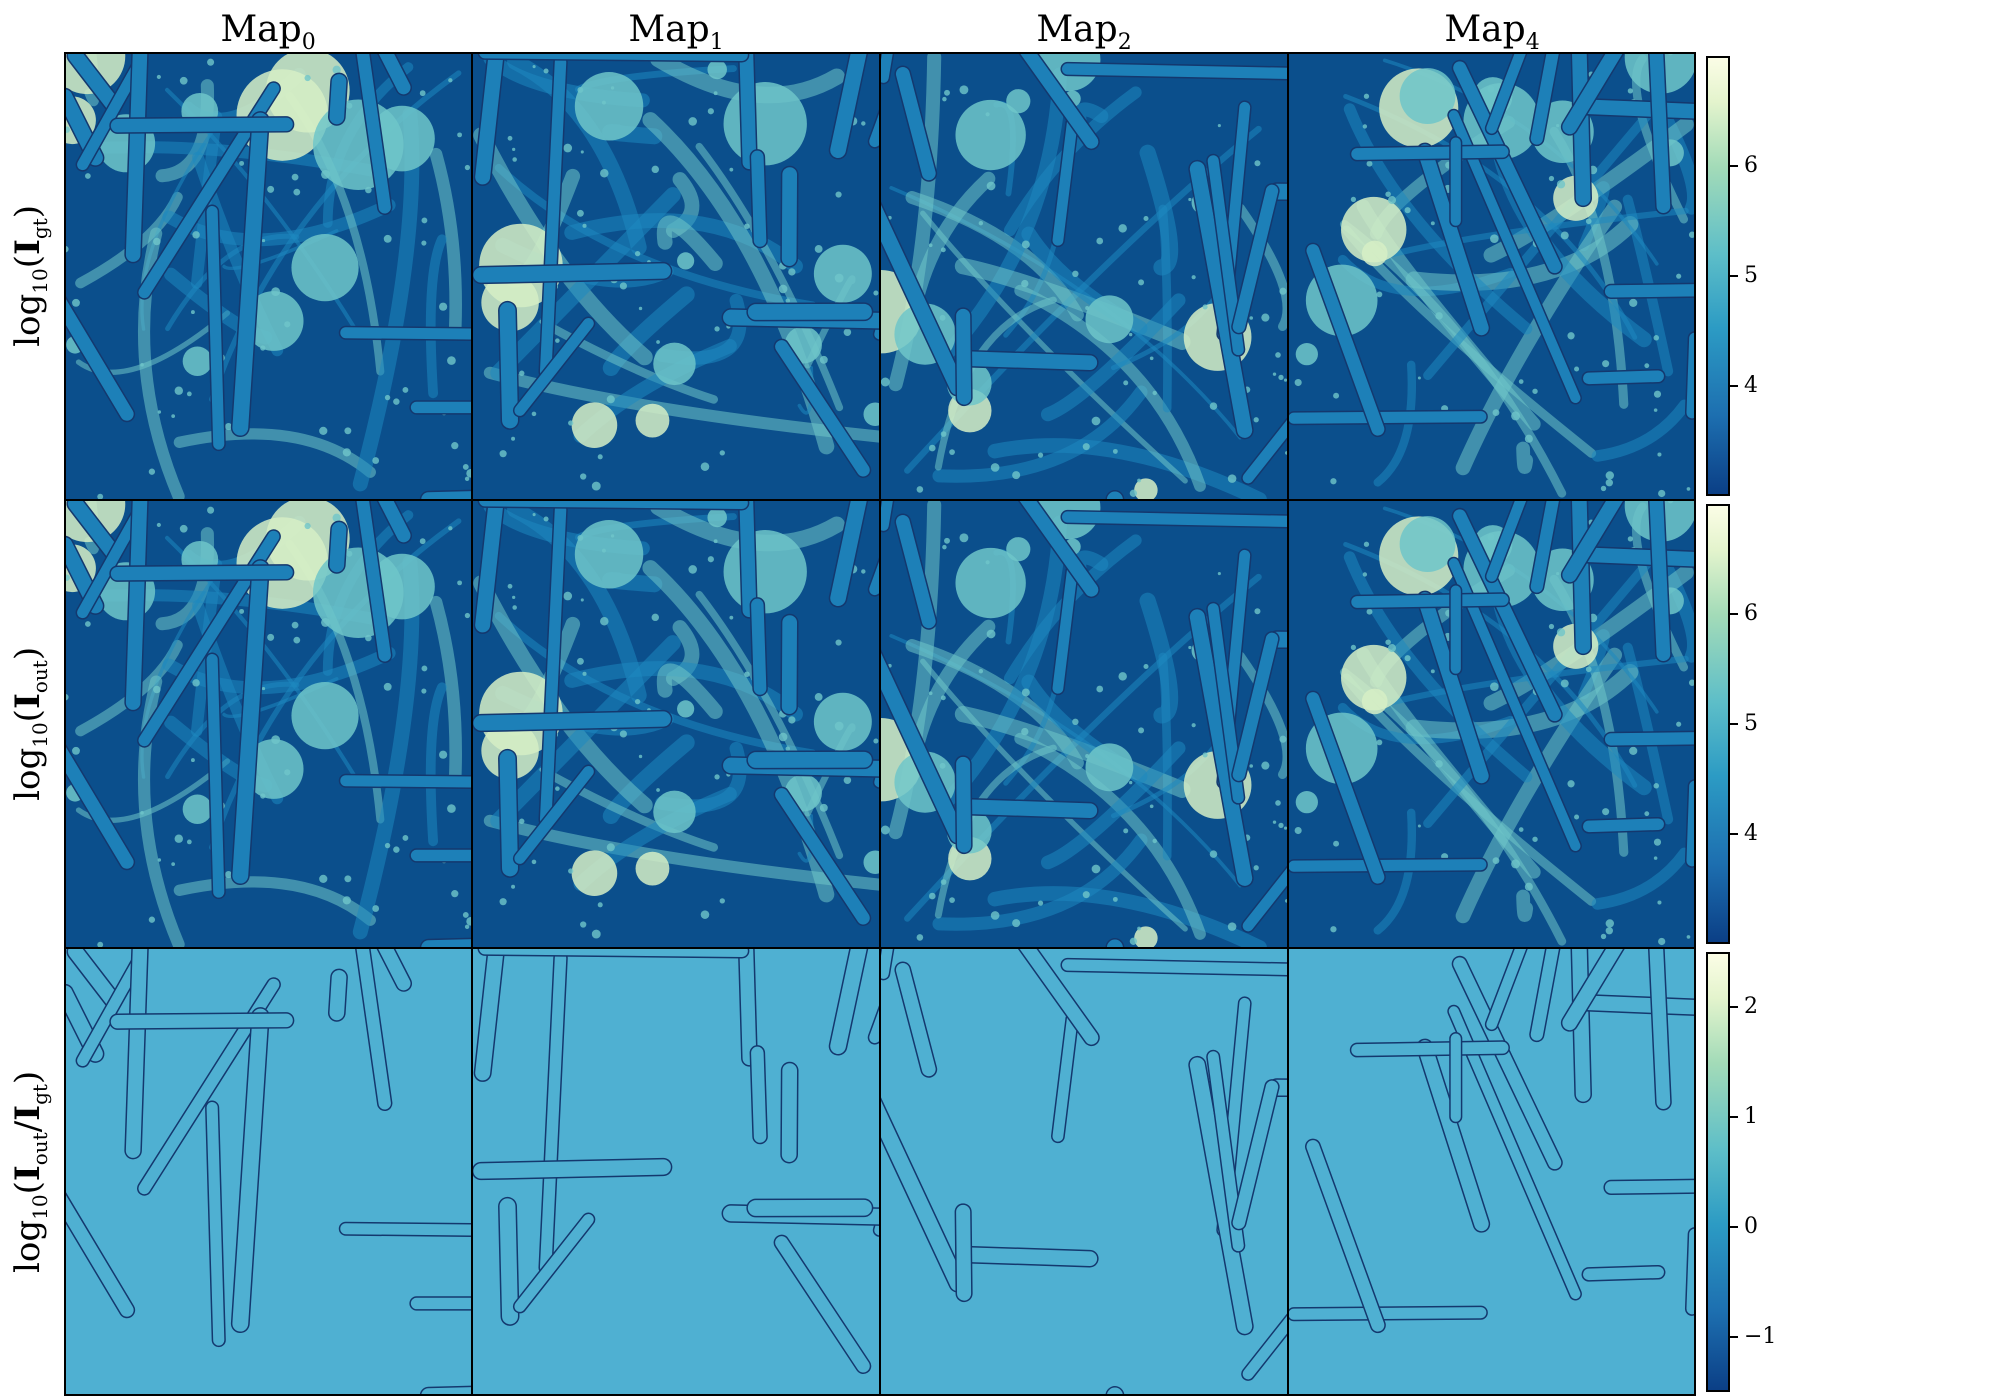 This screenshot has width=2000, height=1400. Describe the element at coordinates (1751, 723) in the screenshot. I see `colorbar-tick-label: 5` at that location.